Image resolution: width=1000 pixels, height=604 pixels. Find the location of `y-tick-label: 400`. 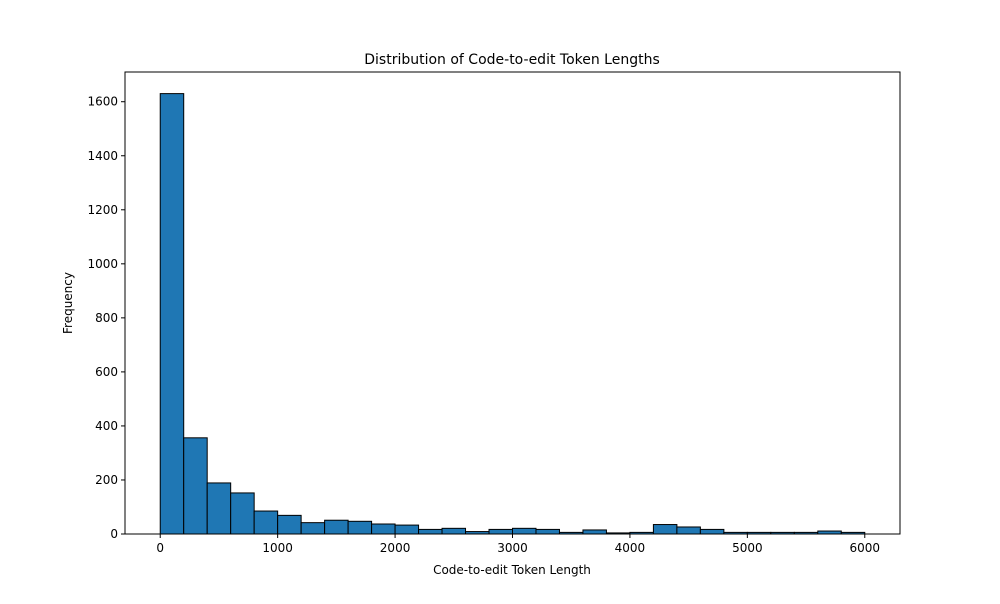

y-tick-label: 400 is located at coordinates (106, 426).